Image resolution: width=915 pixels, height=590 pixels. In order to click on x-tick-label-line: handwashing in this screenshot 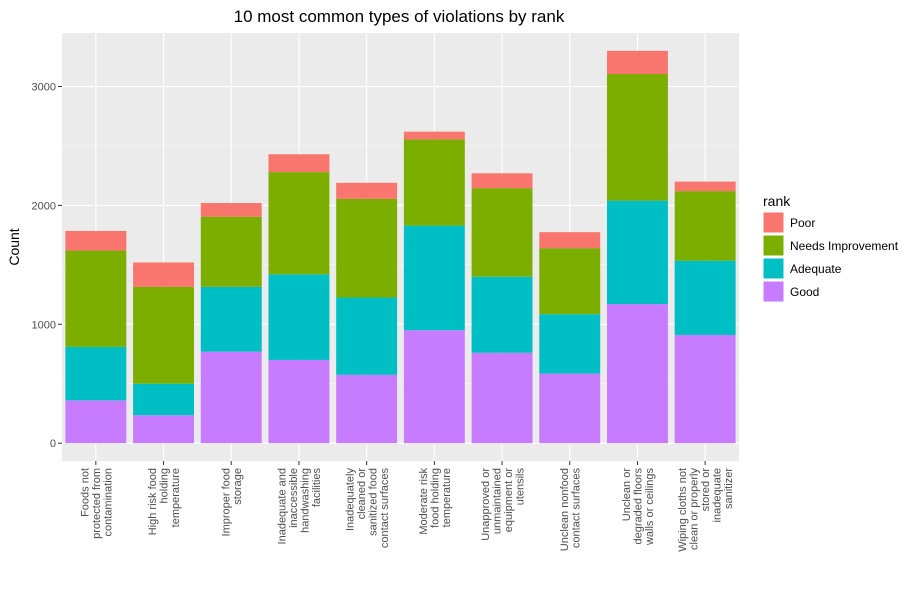, I will do `click(306, 500)`.